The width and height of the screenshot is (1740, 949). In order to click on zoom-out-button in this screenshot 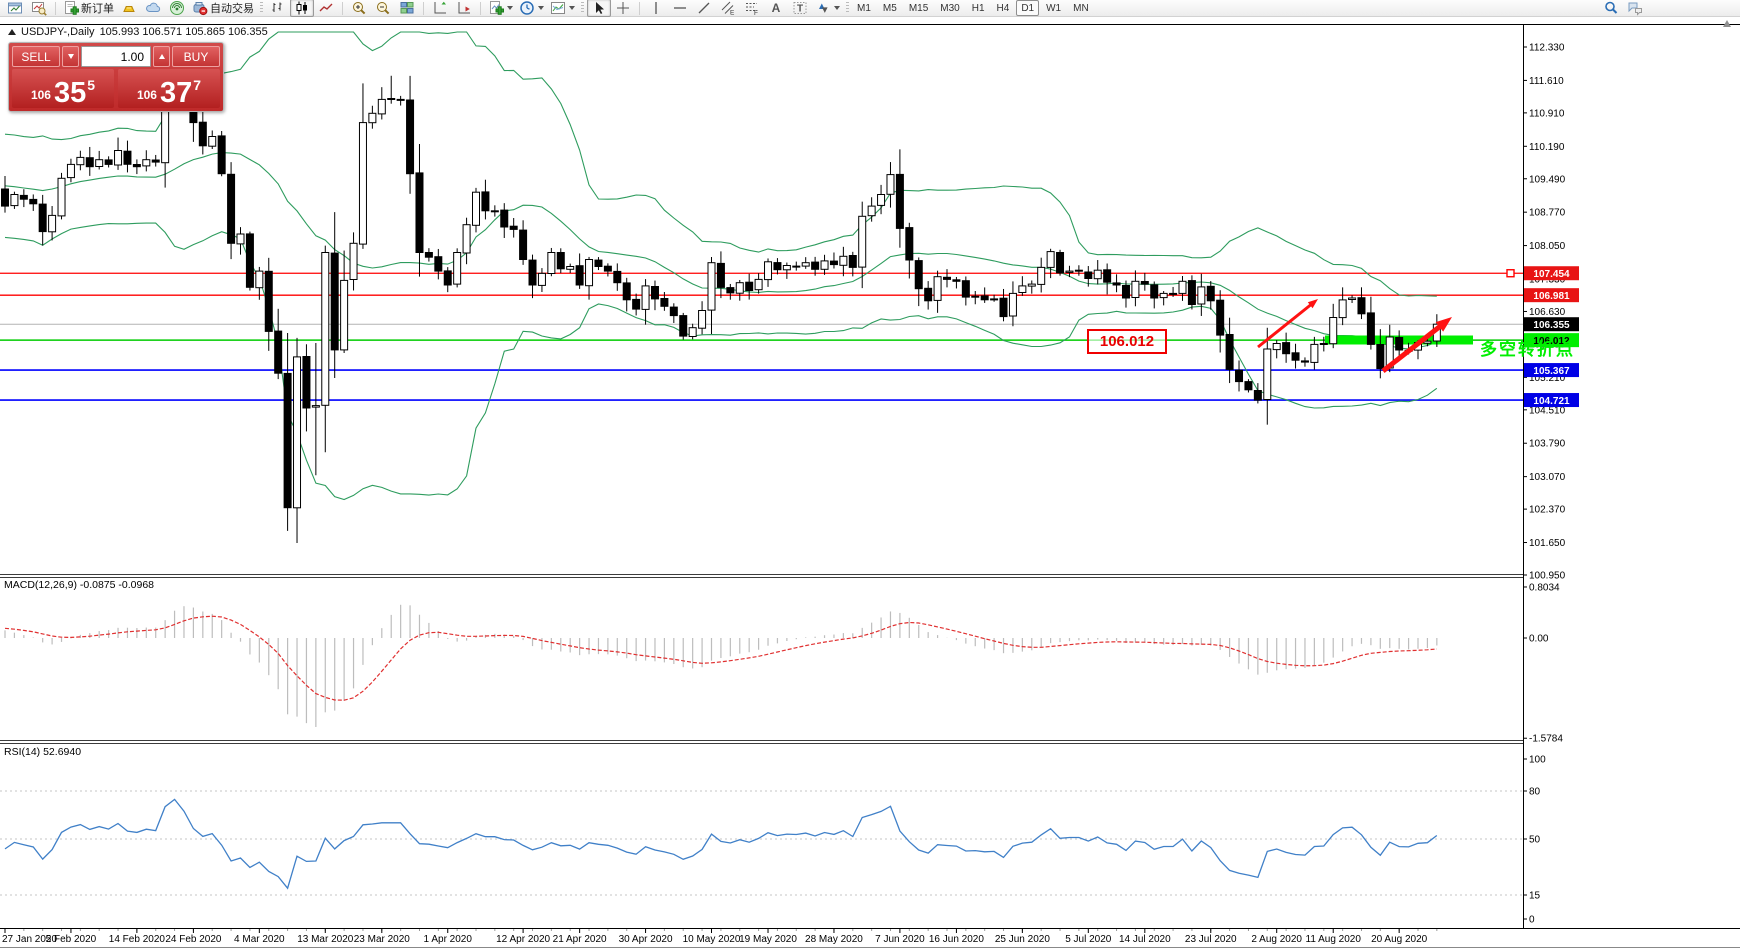, I will do `click(383, 8)`.